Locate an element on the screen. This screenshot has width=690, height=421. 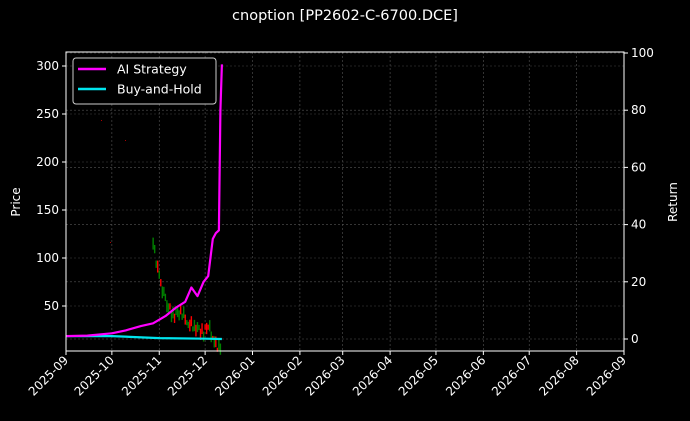
x-tick-label: 2026-05 is located at coordinates (418, 375).